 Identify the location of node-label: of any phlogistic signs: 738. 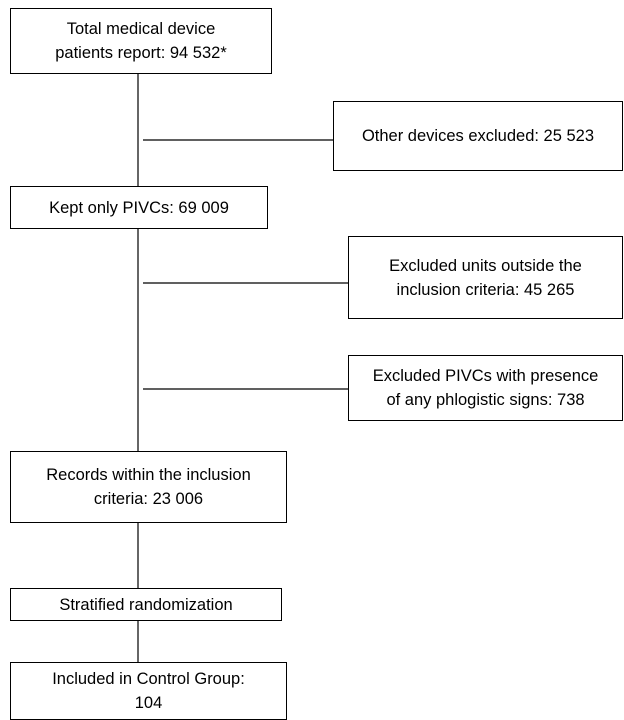
(485, 400).